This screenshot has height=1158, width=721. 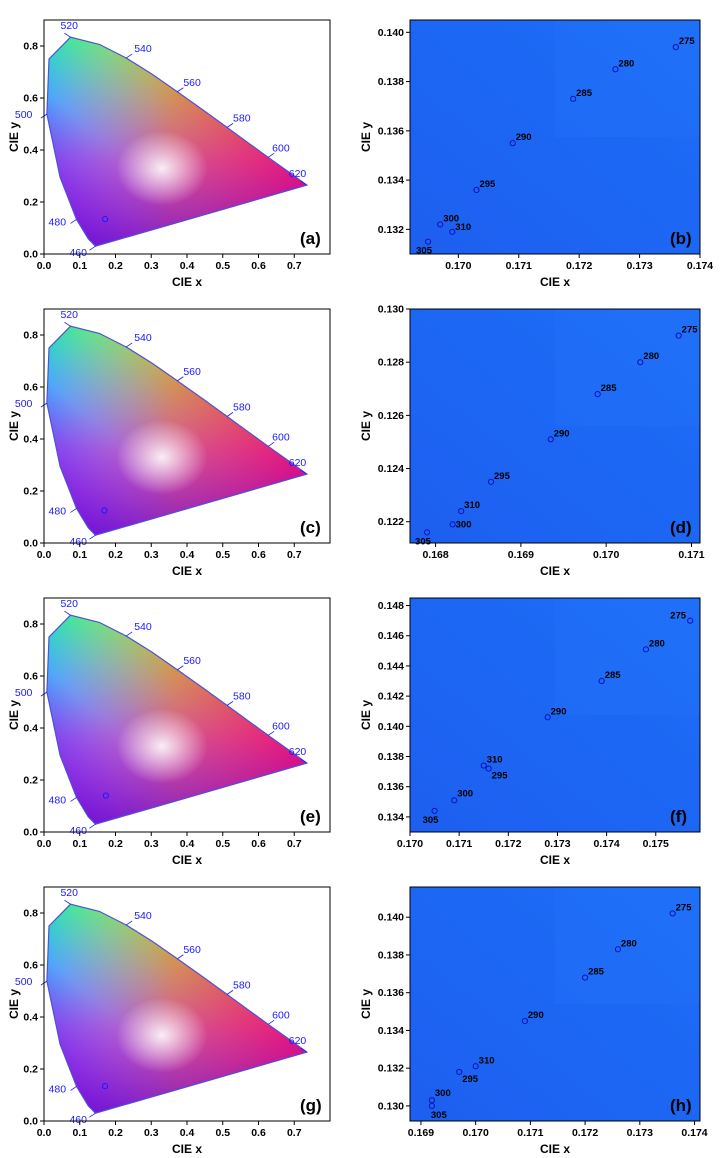 What do you see at coordinates (530, 1133) in the screenshot?
I see `x-tick-label: 0.171` at bounding box center [530, 1133].